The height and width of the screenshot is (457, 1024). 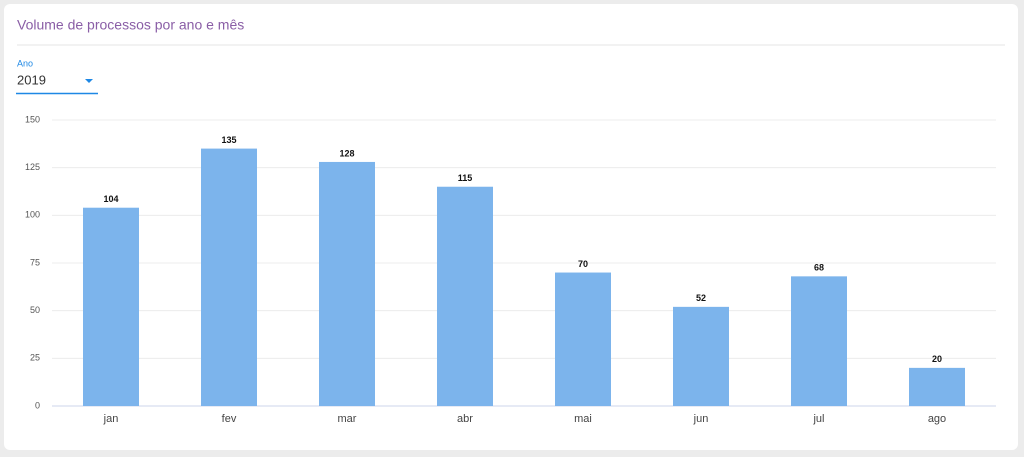 What do you see at coordinates (35, 358) in the screenshot?
I see `y-tick-label: 25` at bounding box center [35, 358].